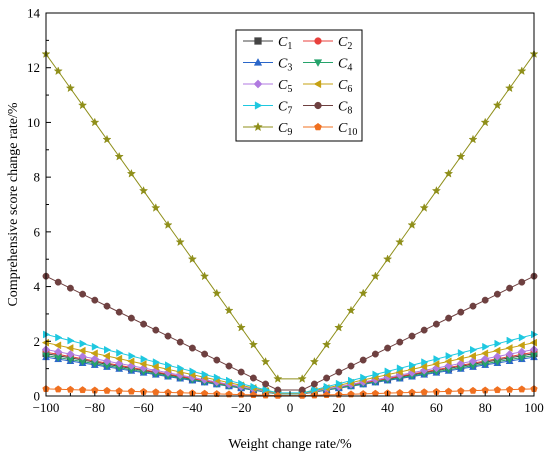  I want to click on x-tick-label: −20, so click(241, 407).